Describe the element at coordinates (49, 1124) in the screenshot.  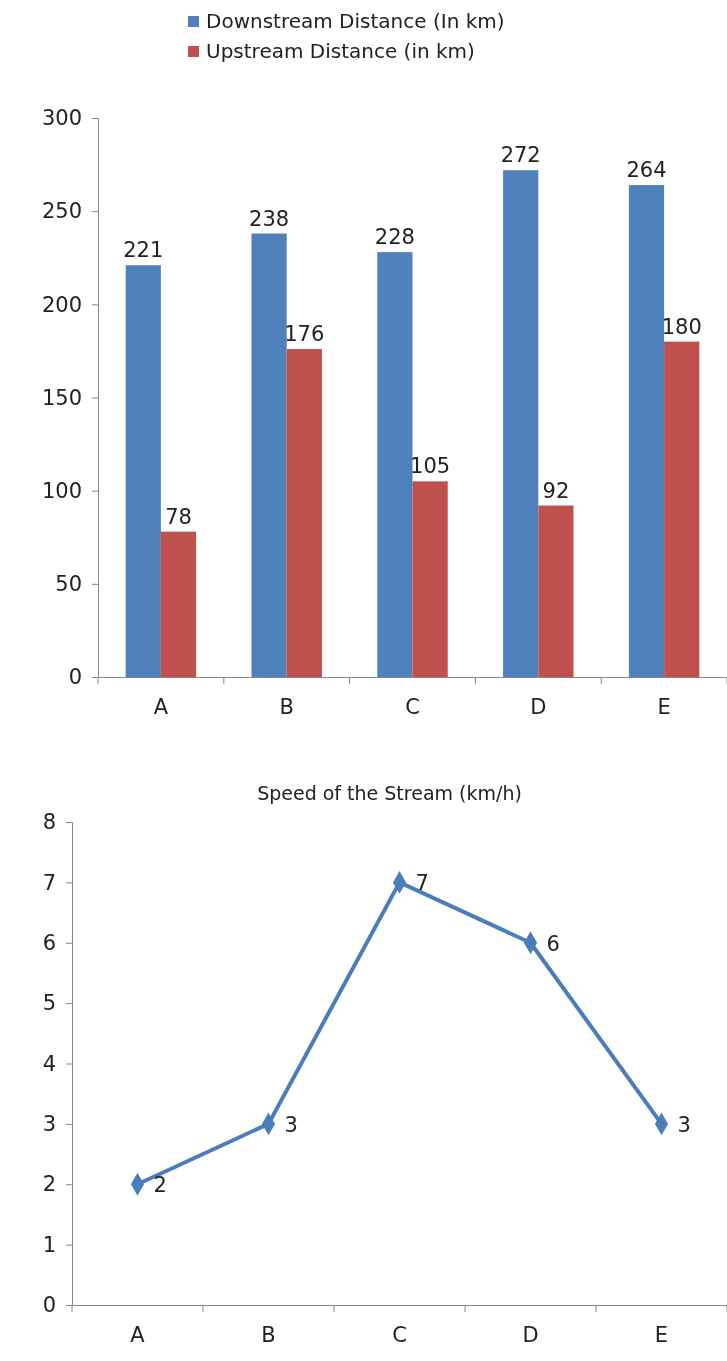
I see `y-tick-label: 3` at that location.